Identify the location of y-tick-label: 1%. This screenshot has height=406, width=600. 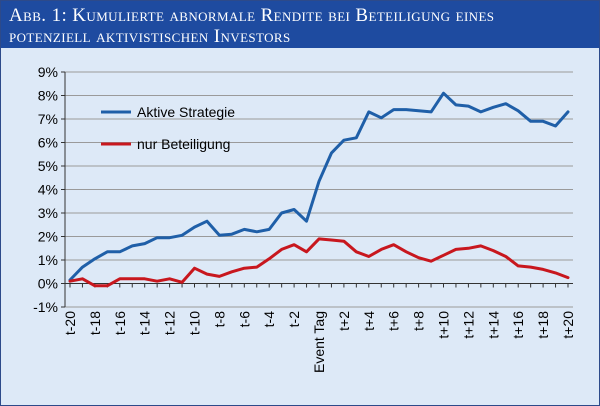
(48, 260).